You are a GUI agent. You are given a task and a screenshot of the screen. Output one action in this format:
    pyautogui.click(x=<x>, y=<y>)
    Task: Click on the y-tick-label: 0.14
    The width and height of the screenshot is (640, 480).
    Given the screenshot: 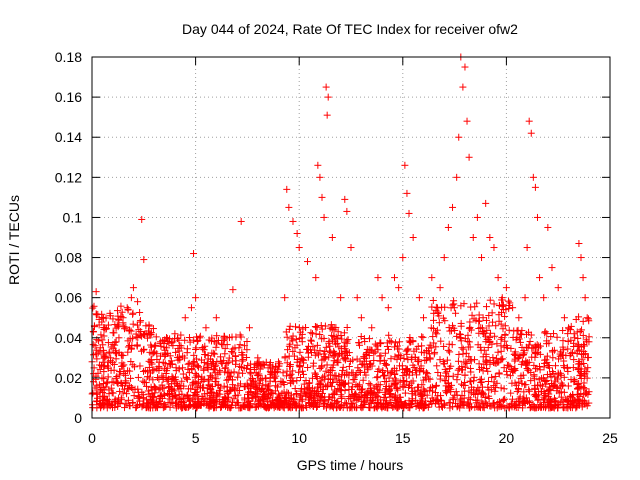 What is the action you would take?
    pyautogui.click(x=68, y=137)
    